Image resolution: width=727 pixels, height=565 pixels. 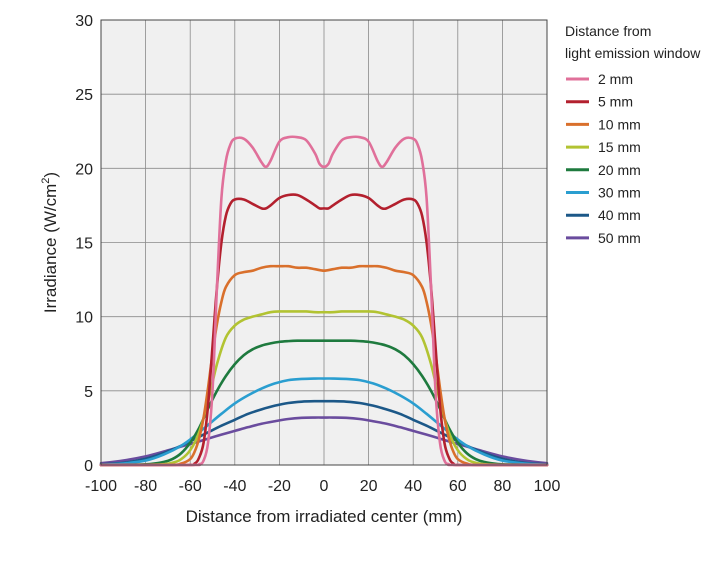 What do you see at coordinates (324, 516) in the screenshot?
I see `x-axis-label: Distance from irradiated center (mm)` at bounding box center [324, 516].